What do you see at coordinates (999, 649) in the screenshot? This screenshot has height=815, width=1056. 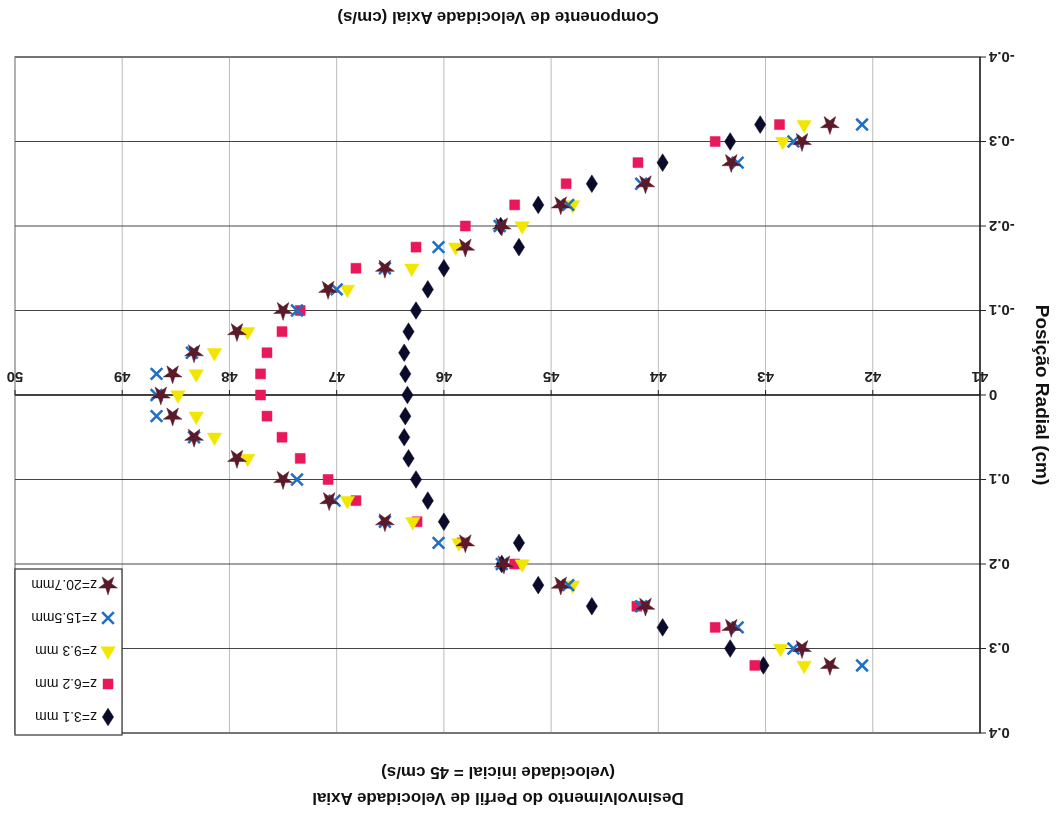 I see `y-tick-label: 0.3` at bounding box center [999, 649].